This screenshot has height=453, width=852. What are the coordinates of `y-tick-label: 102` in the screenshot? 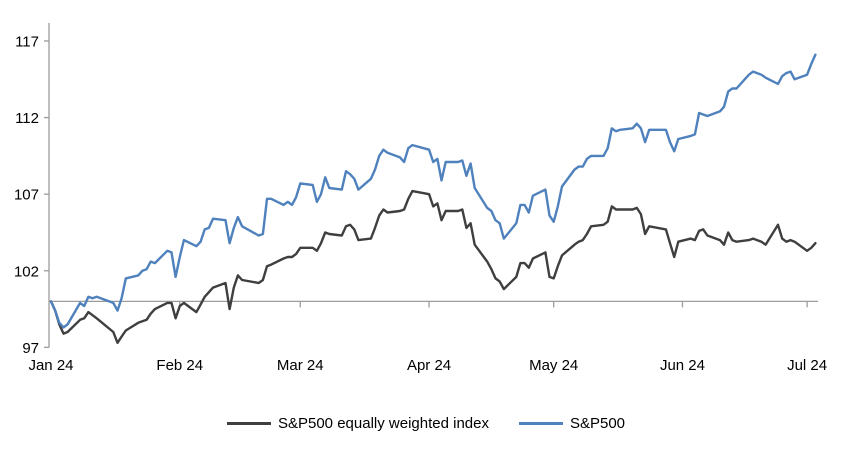 It's located at (26, 271).